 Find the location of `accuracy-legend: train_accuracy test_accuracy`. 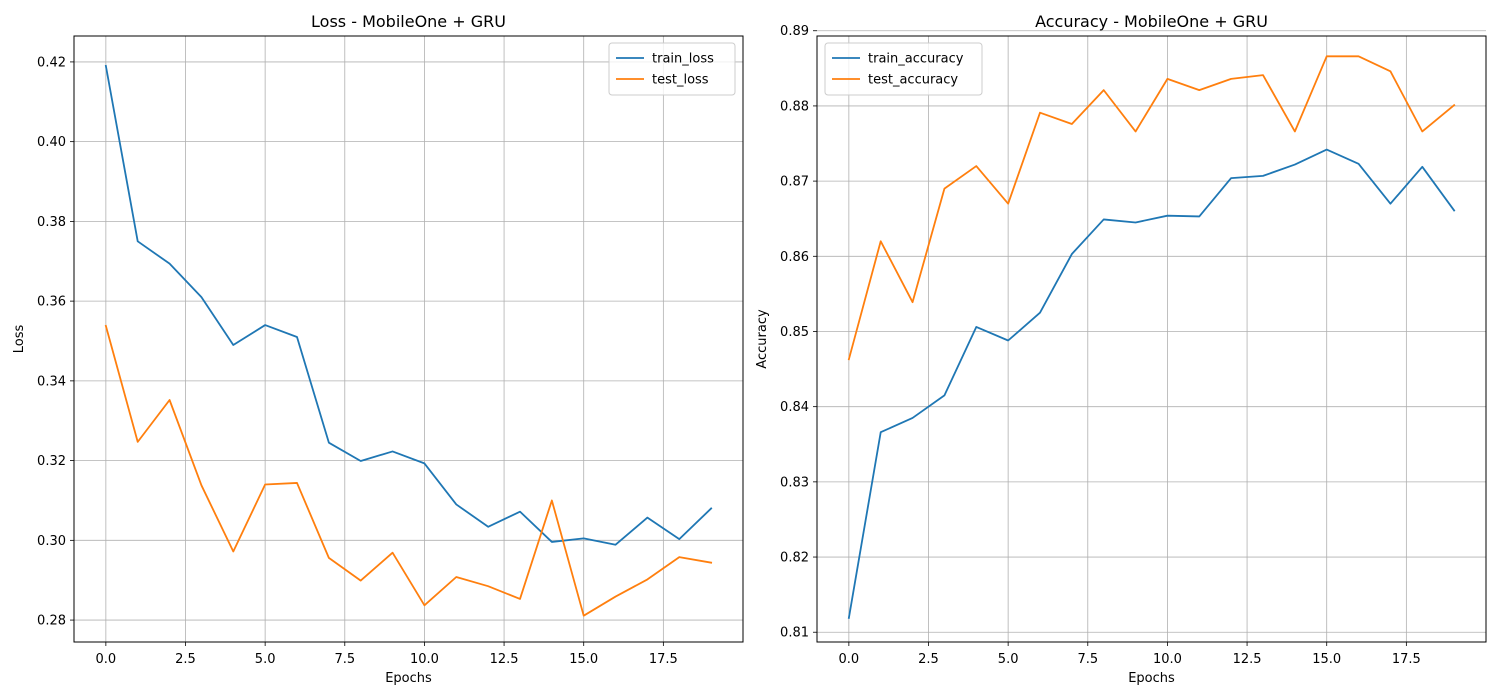

accuracy-legend: train_accuracy test_accuracy is located at coordinates (903, 69).